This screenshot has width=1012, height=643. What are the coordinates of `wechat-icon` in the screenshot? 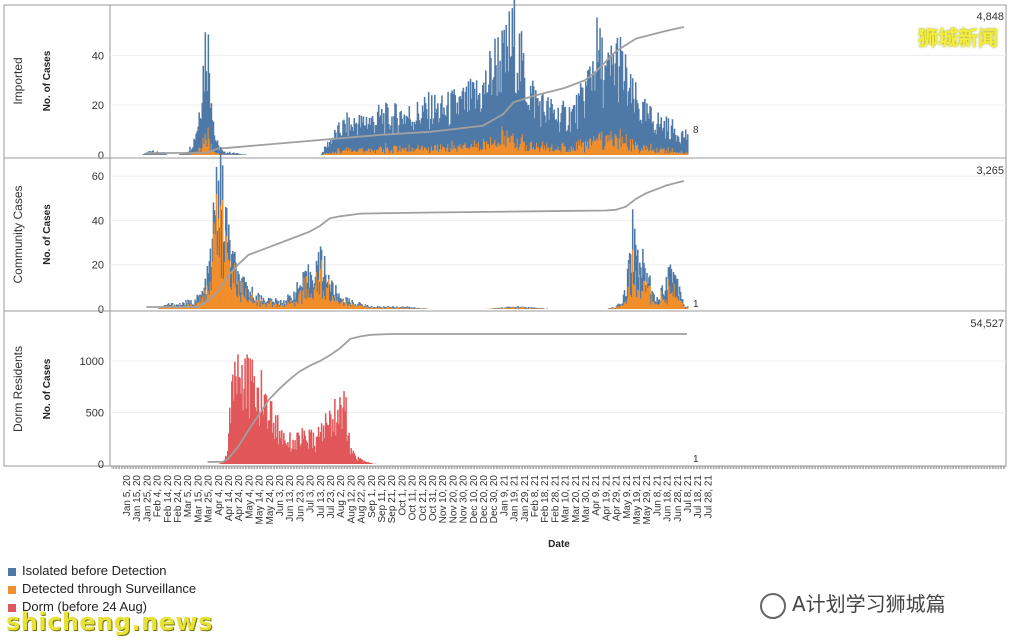 It's located at (773, 605).